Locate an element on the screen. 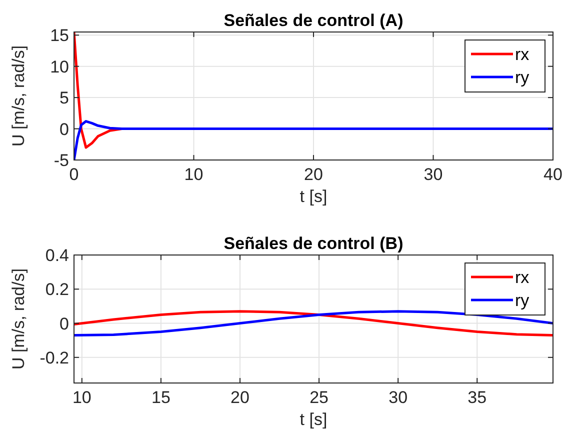  y-tick-label: 0.2 is located at coordinates (57, 290).